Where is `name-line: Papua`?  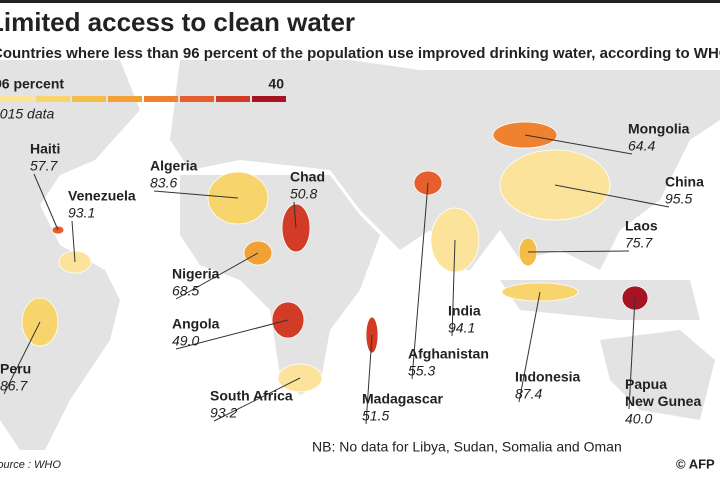 name-line: Papua is located at coordinates (646, 384).